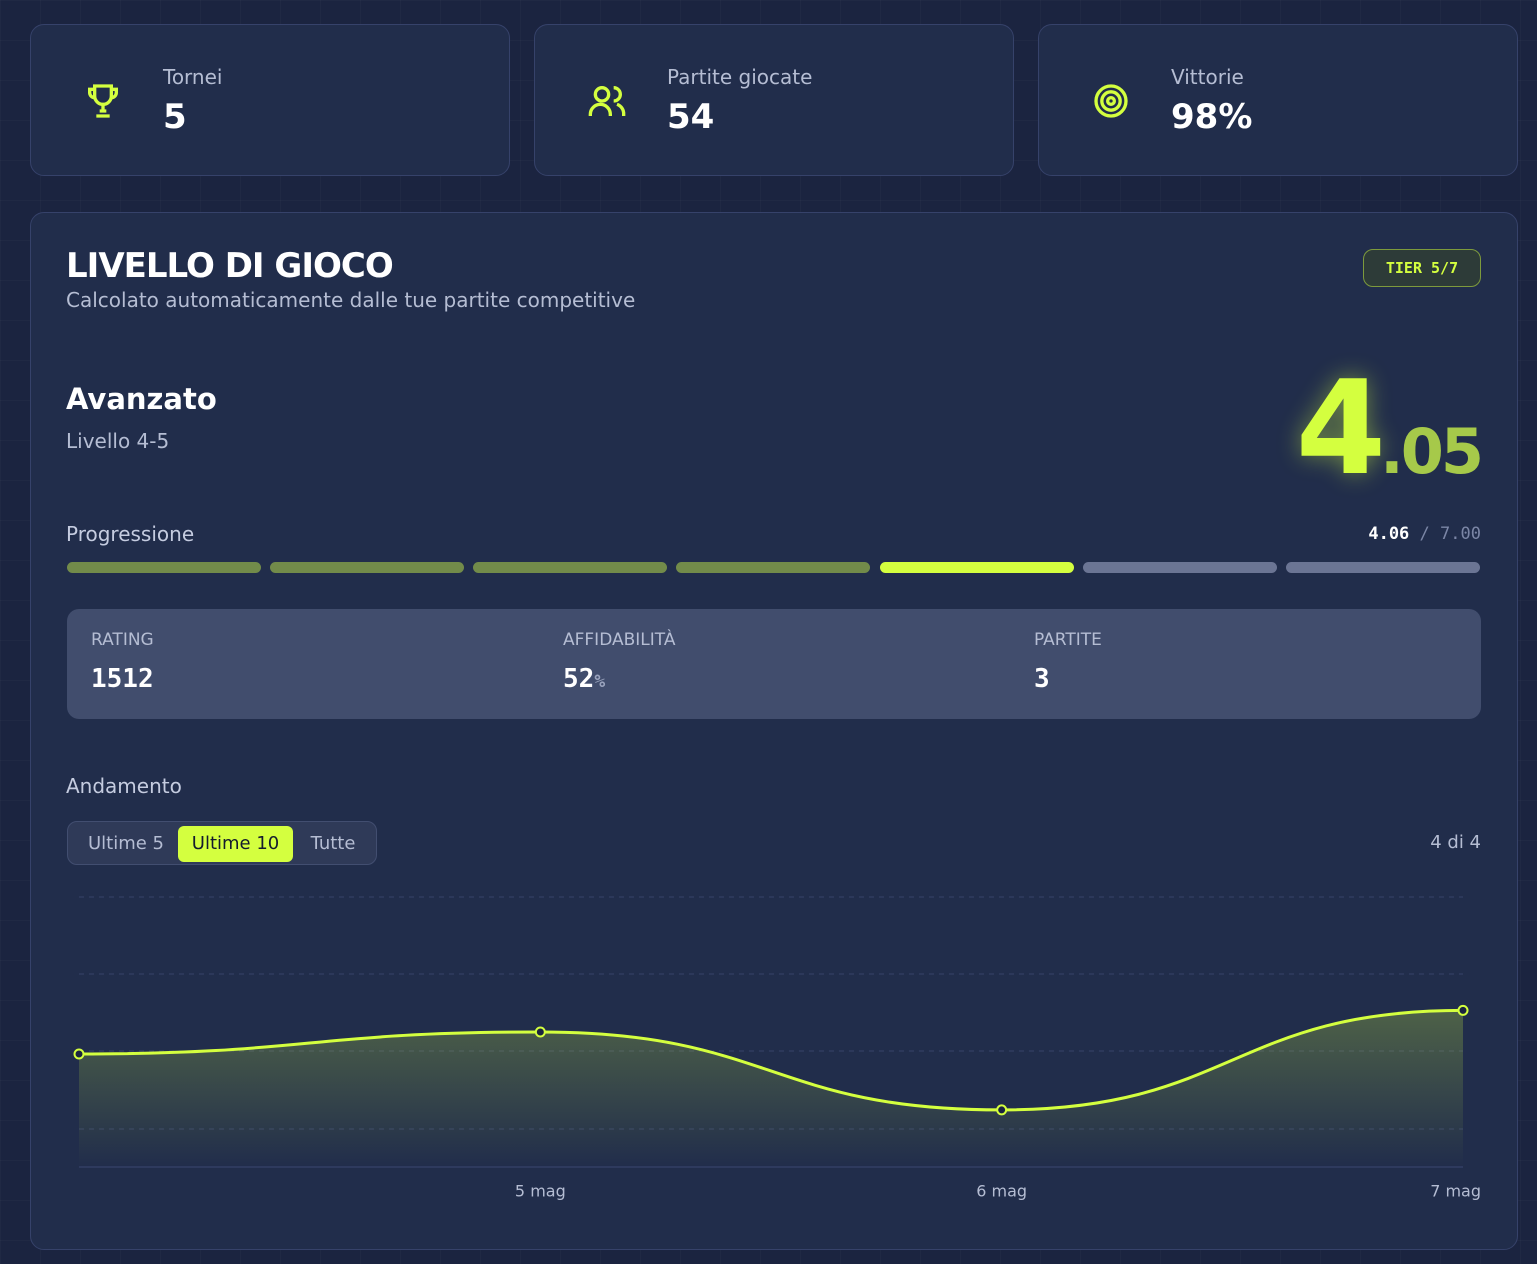 The image size is (1537, 1264). Describe the element at coordinates (607, 101) in the screenshot. I see `users-icon` at that location.